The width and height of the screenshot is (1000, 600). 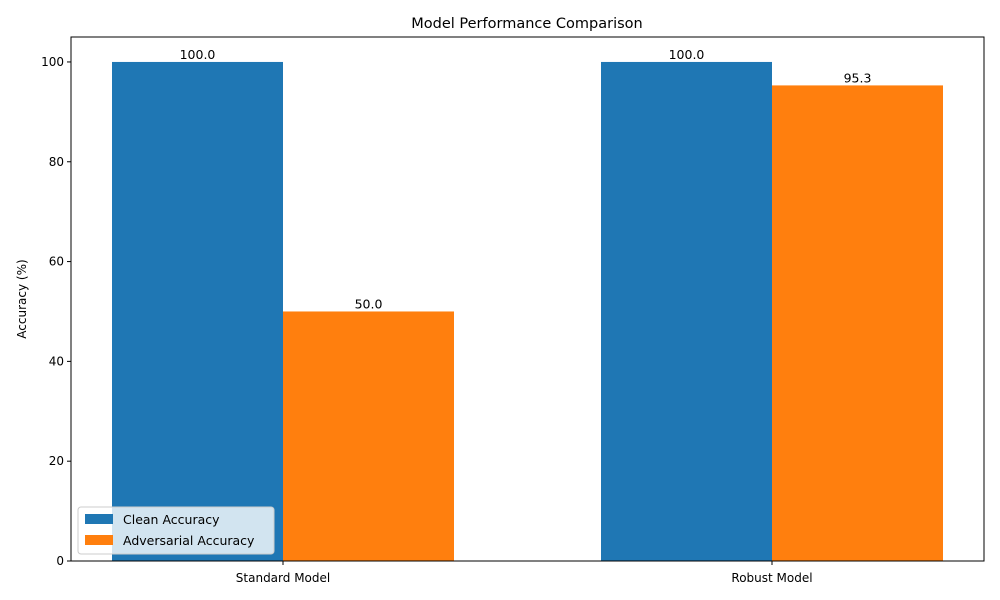 What do you see at coordinates (56, 262) in the screenshot?
I see `y-tick-label: 60` at bounding box center [56, 262].